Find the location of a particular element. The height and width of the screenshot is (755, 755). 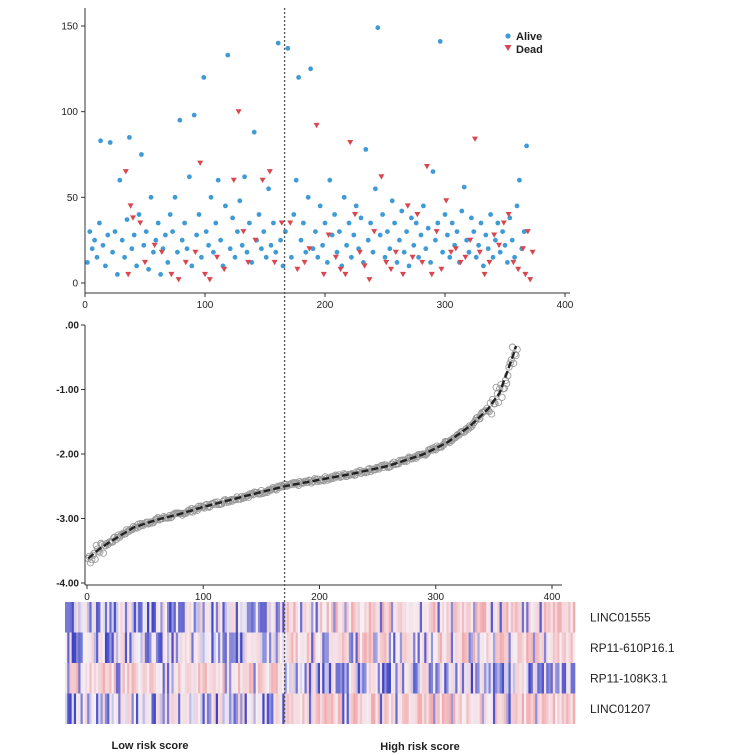

high-risk-label: High risk score is located at coordinates (419, 747).